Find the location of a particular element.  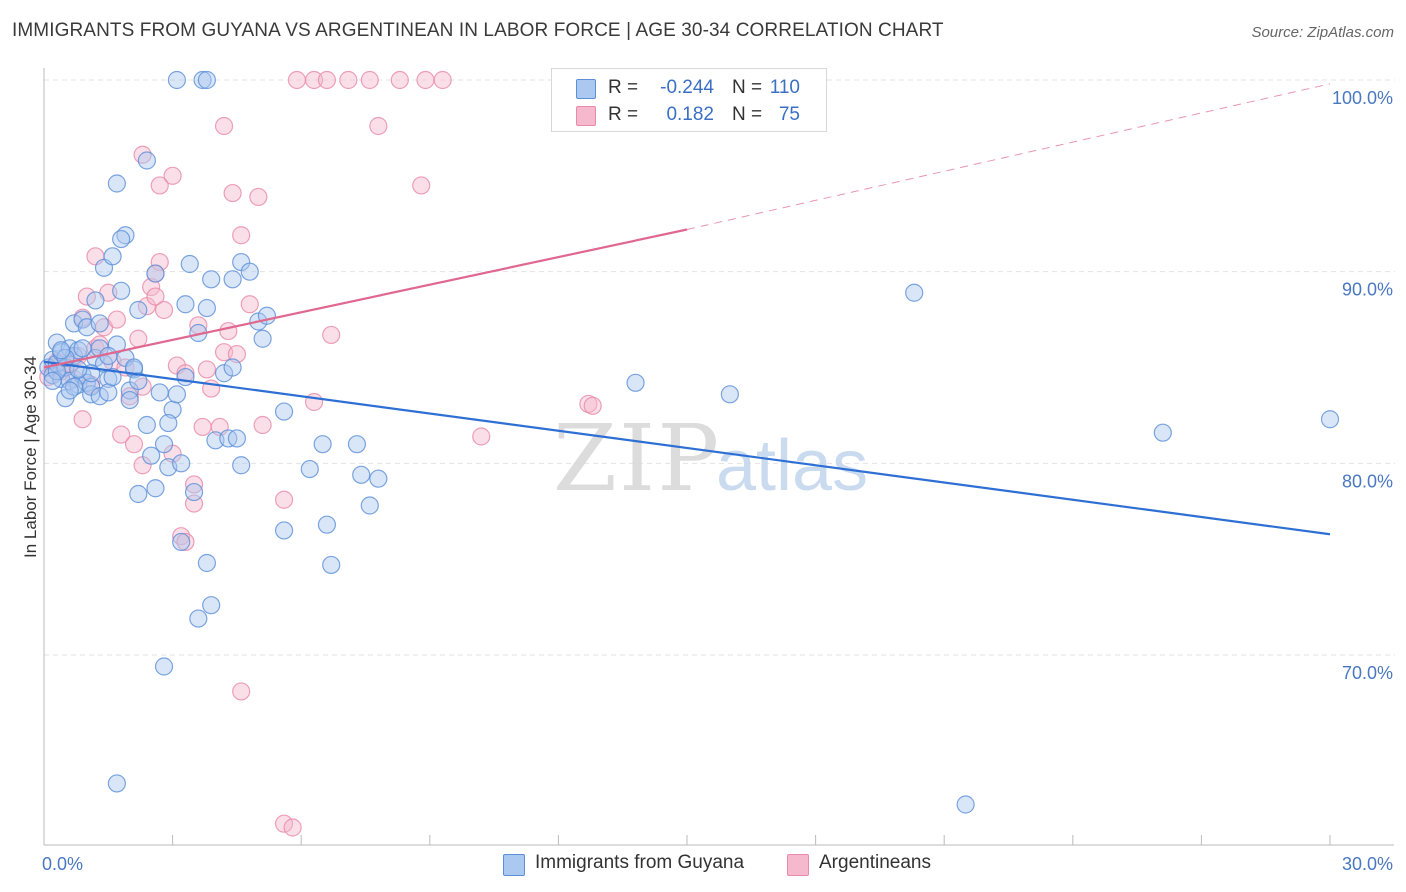

bottom-legend-label-guyana: Immigrants from Guyana is located at coordinates (640, 862).